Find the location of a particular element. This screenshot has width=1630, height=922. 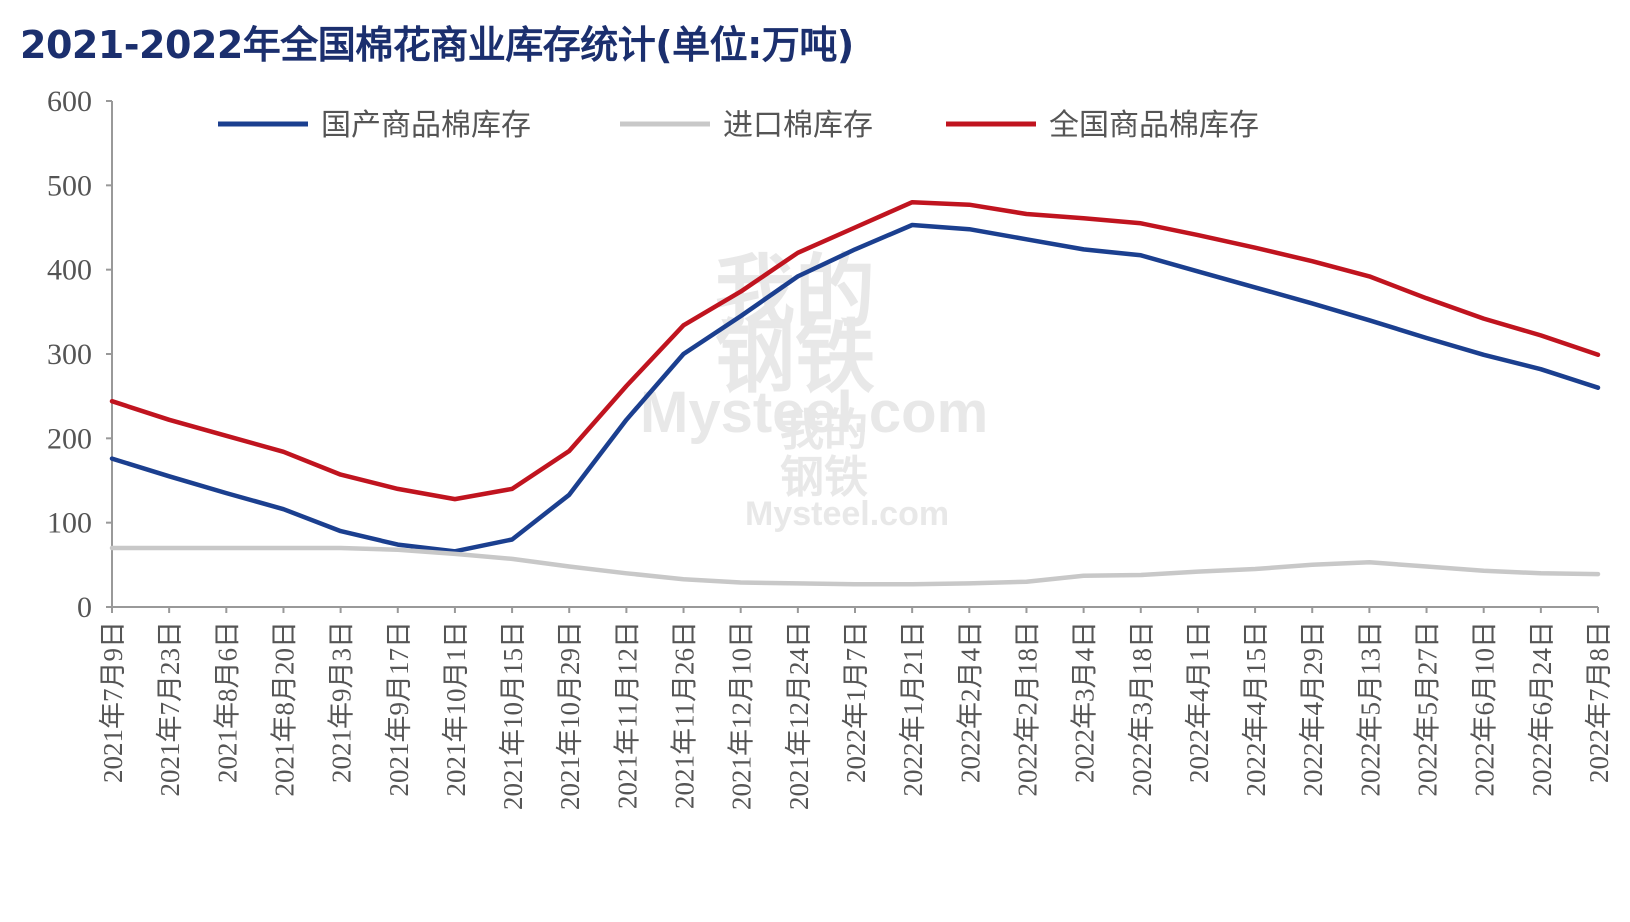

x-tick-label: 2022年6月10日 is located at coordinates (1485, 709).